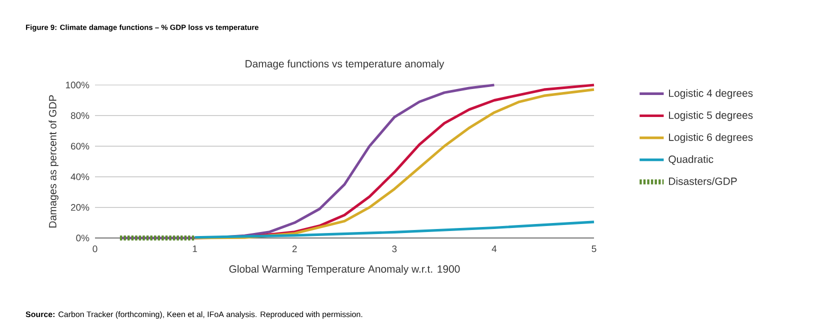  What do you see at coordinates (711, 116) in the screenshot?
I see `legend-label: Logistic 5 degrees` at bounding box center [711, 116].